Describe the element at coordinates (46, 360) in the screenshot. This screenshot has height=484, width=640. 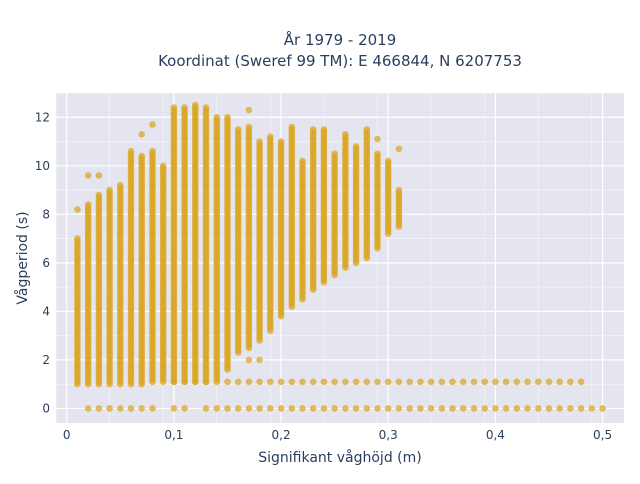
I see `y-tick-label: 2` at that location.